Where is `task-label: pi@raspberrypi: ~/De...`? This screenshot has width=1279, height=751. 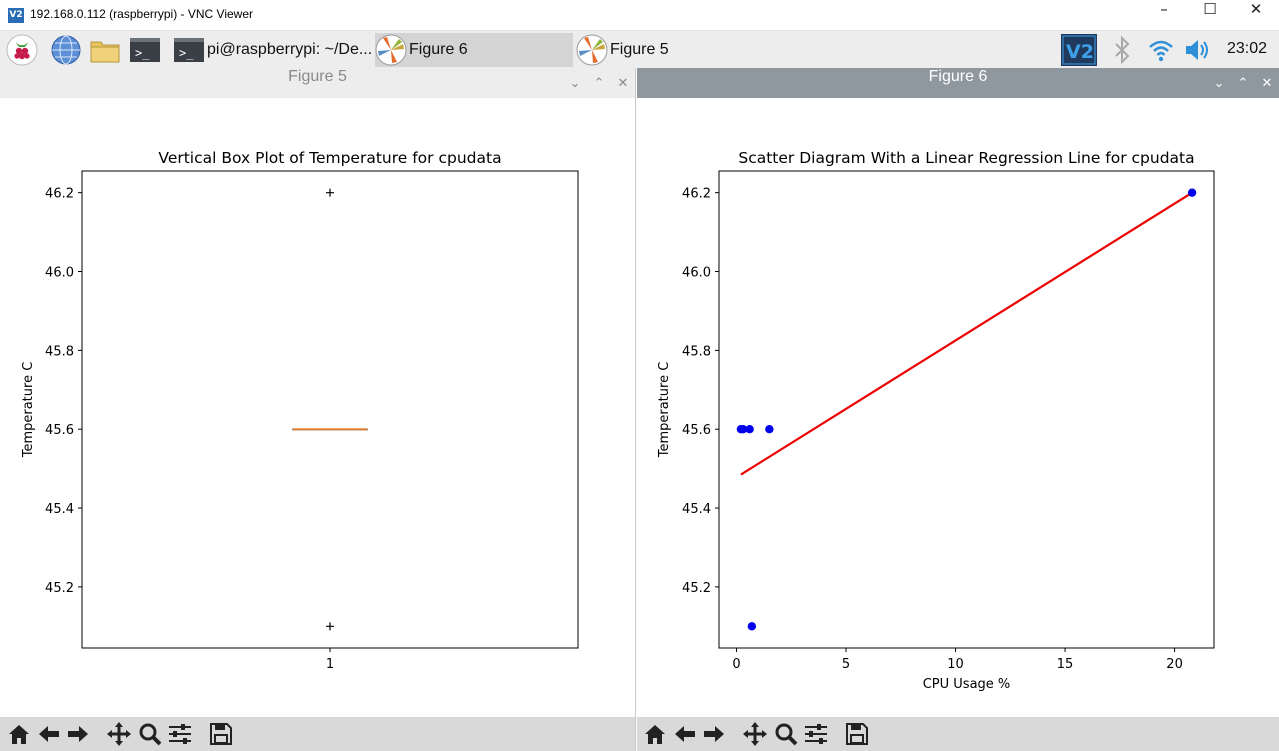
task-label: pi@raspberrypi: ~/De... is located at coordinates (290, 49).